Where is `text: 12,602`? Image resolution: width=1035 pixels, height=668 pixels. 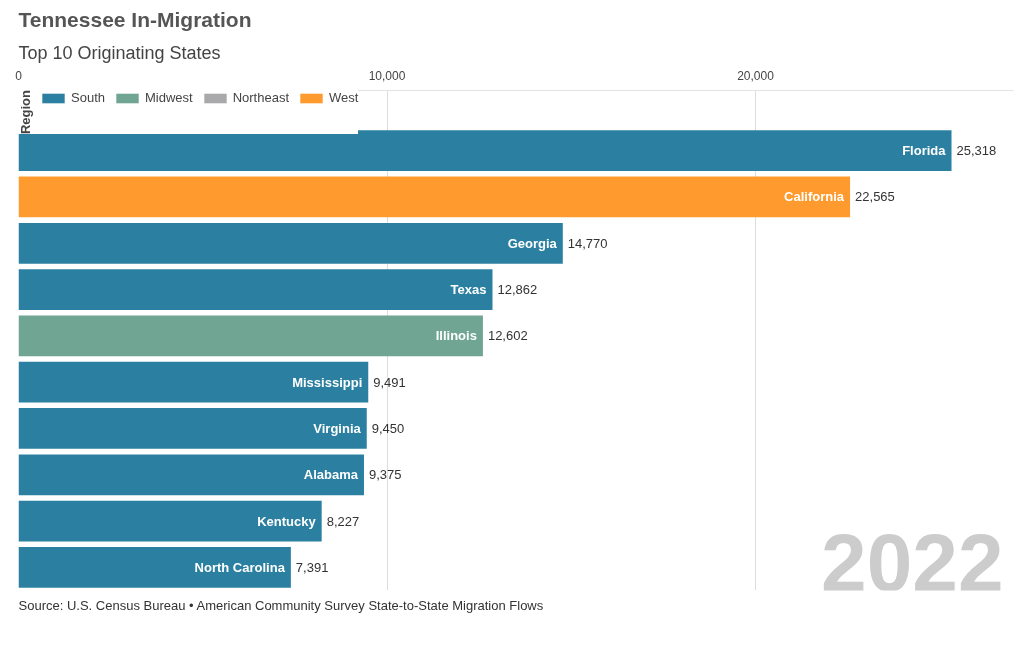 text: 12,602 is located at coordinates (507, 336).